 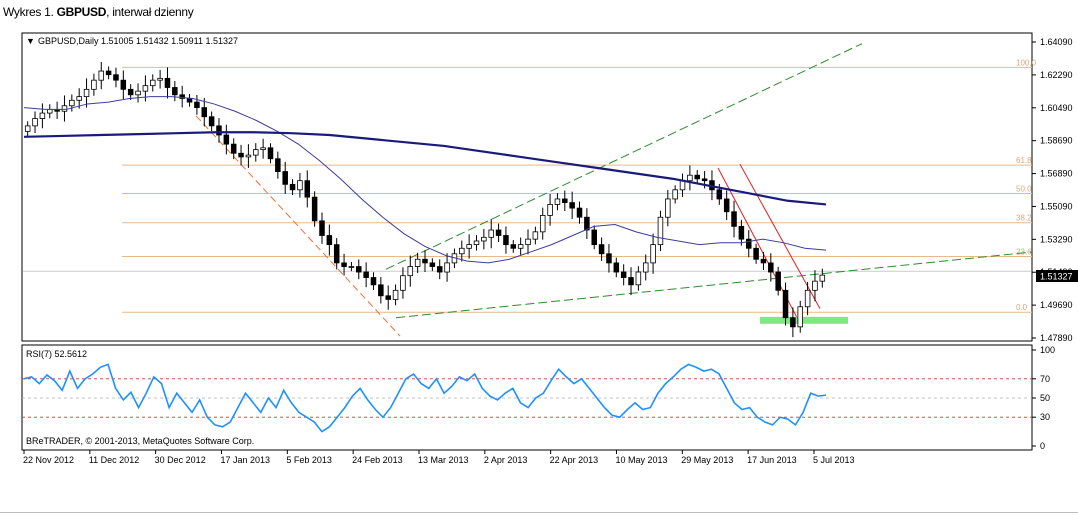 I want to click on footer-divider, so click(x=539, y=512).